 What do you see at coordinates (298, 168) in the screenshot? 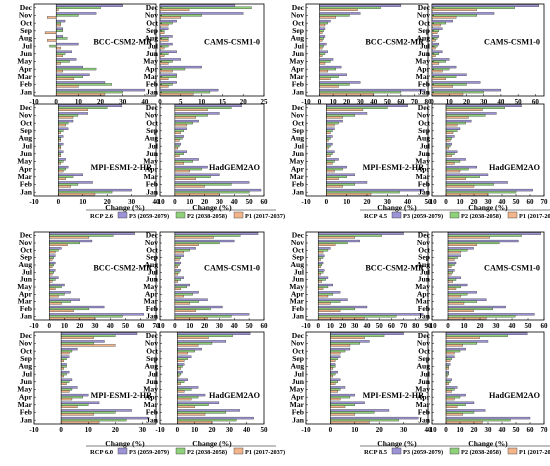
I see `month-tick-label: Apr` at bounding box center [298, 168].